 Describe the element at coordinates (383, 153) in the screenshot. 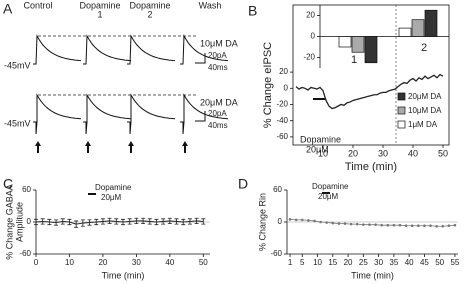

I see `x-tick-label: 30` at that location.